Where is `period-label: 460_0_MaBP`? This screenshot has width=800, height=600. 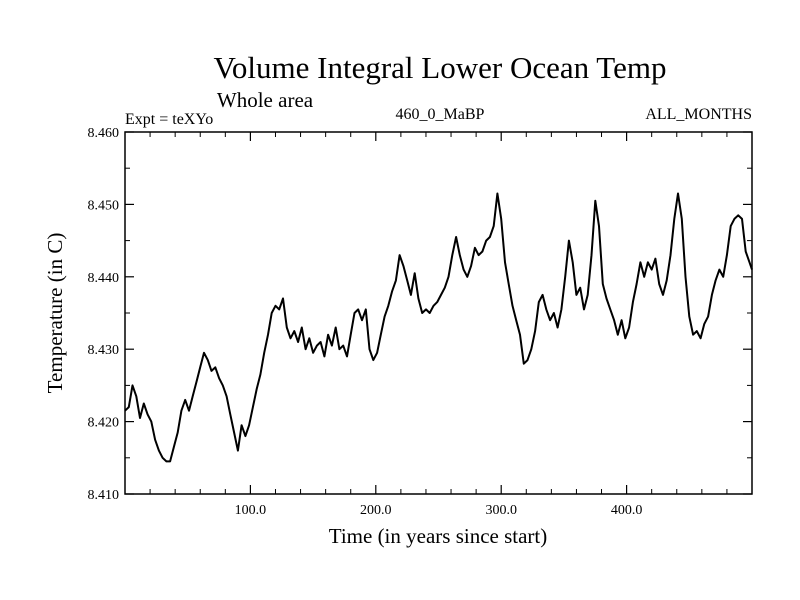
period-label: 460_0_MaBP is located at coordinates (440, 114).